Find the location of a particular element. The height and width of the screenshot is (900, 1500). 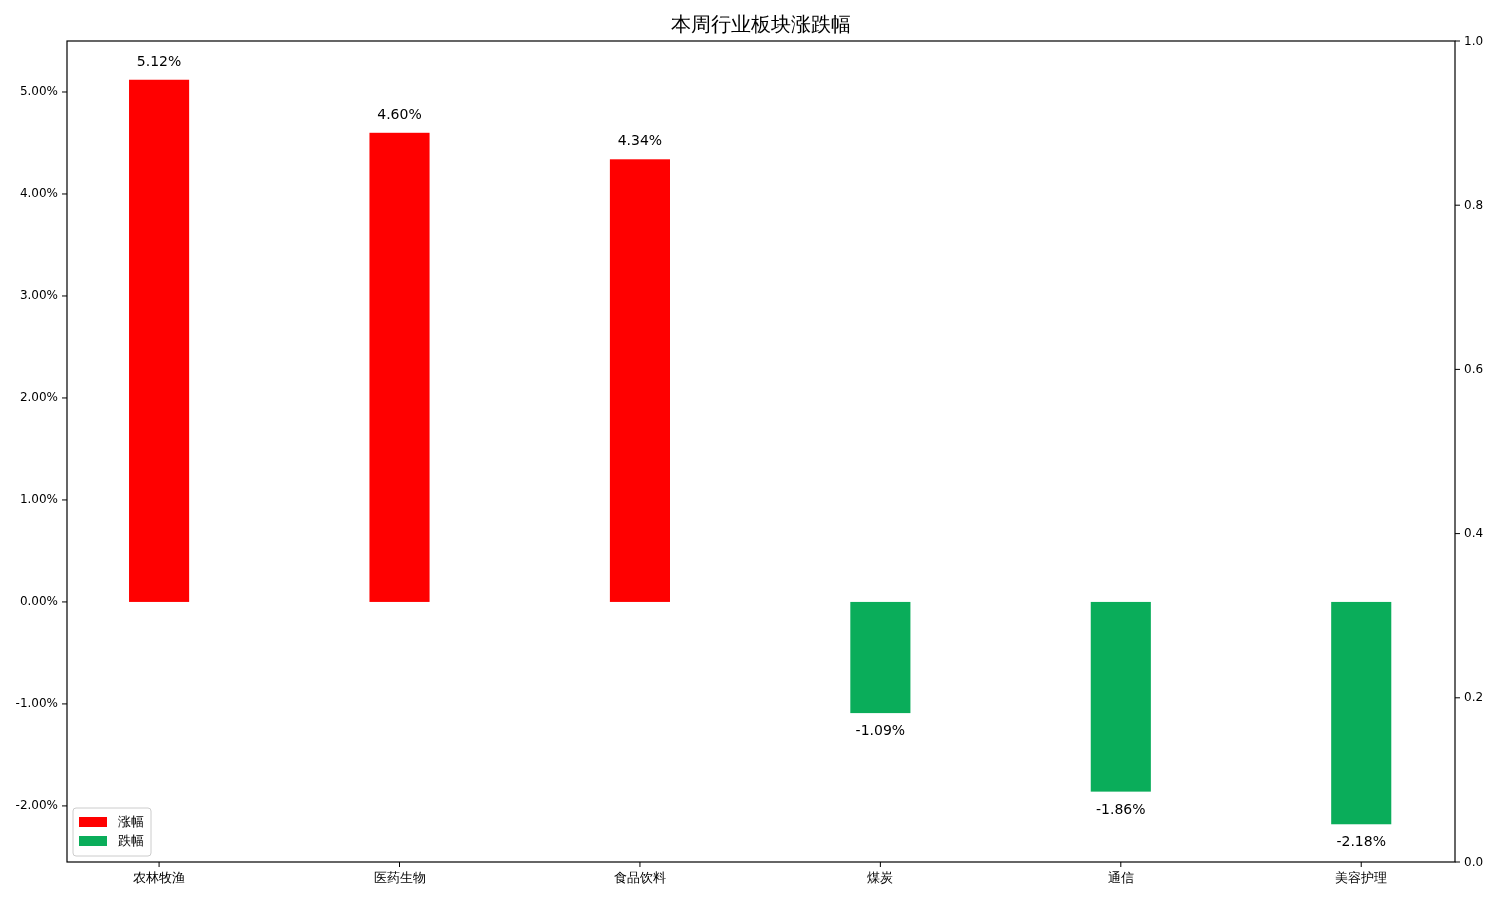

y-tick-label: -1.00% is located at coordinates (36, 703).